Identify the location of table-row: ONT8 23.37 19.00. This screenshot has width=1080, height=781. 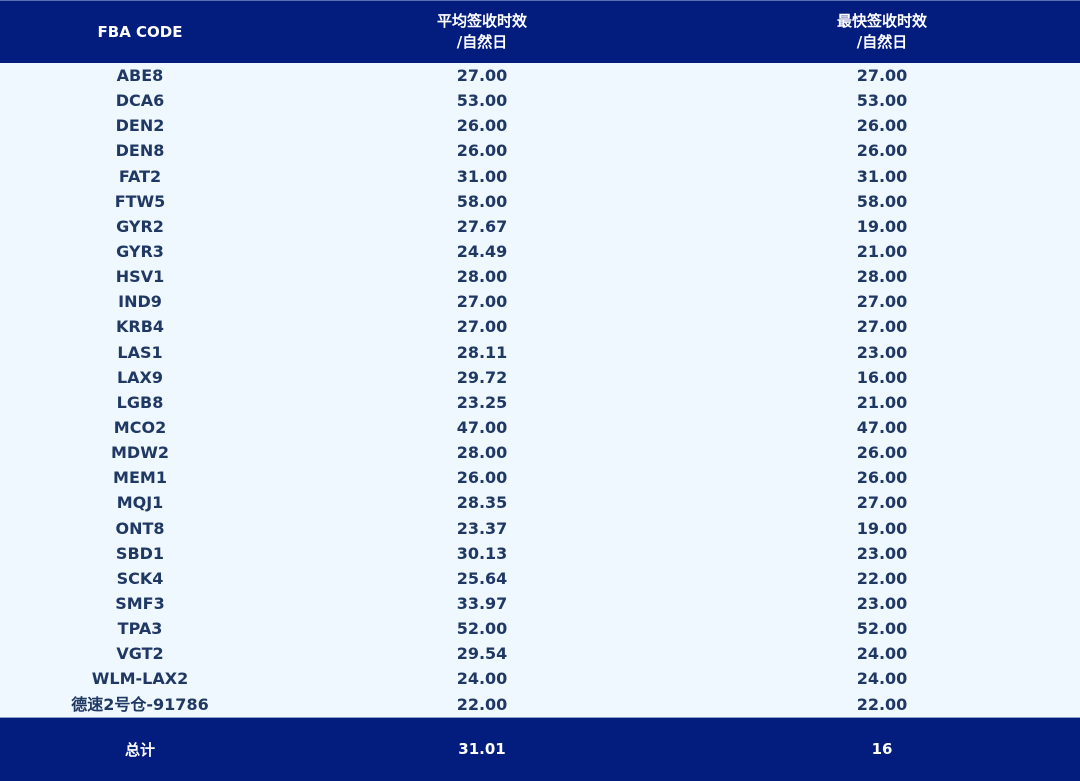
(540, 528).